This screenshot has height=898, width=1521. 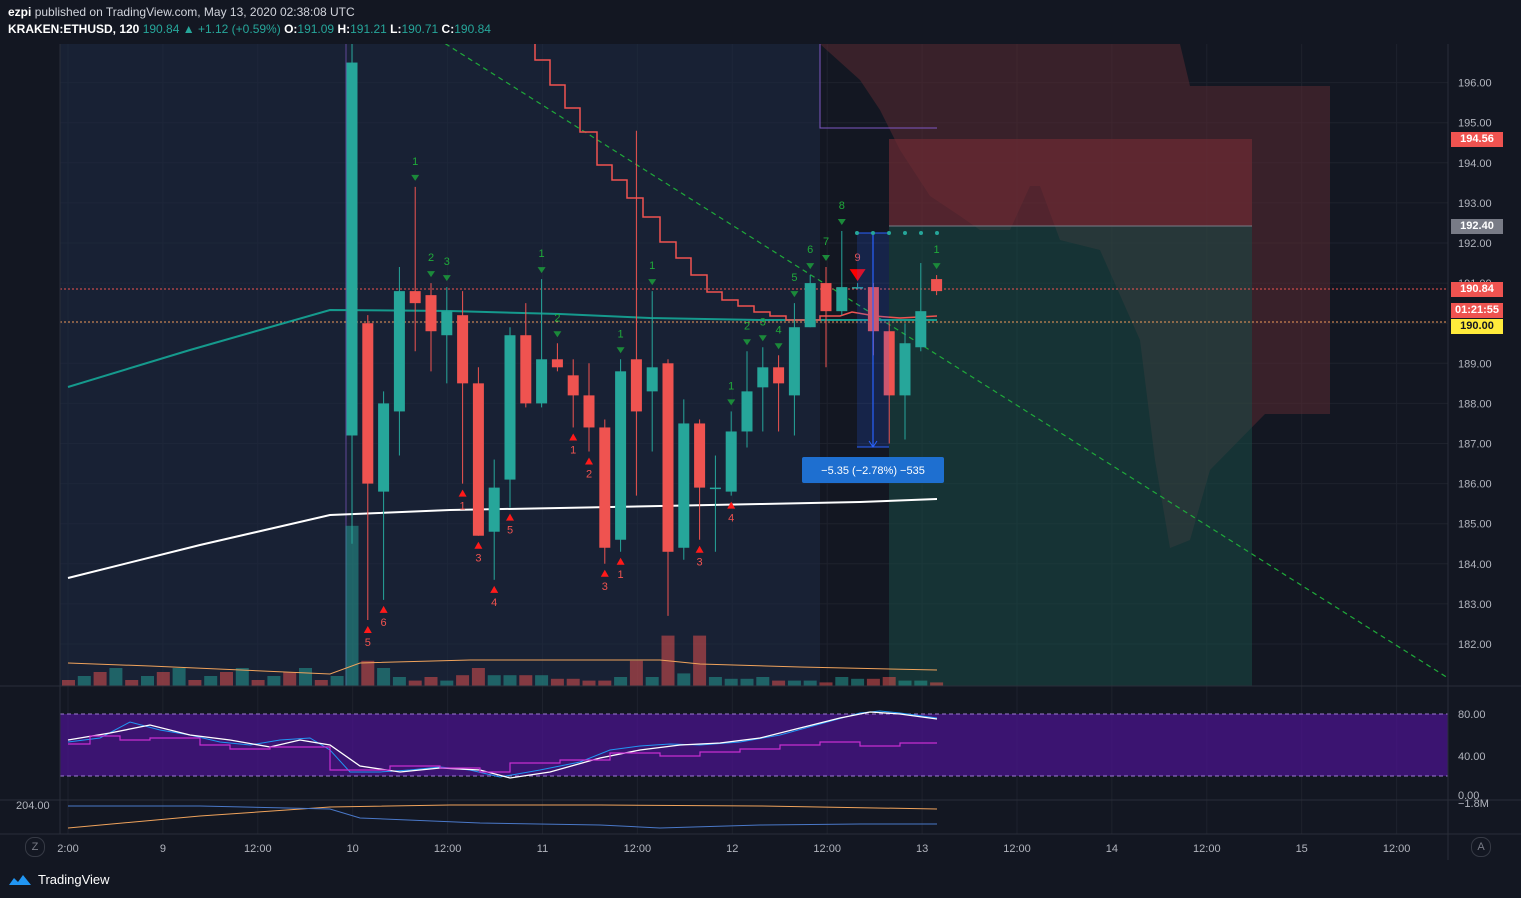 I want to click on measure-label-box, so click(x=873, y=470).